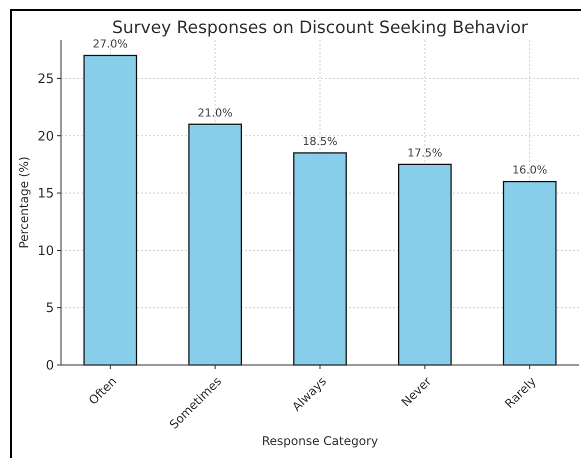  What do you see at coordinates (50, 366) in the screenshot?
I see `y-tick-label: 0` at bounding box center [50, 366].